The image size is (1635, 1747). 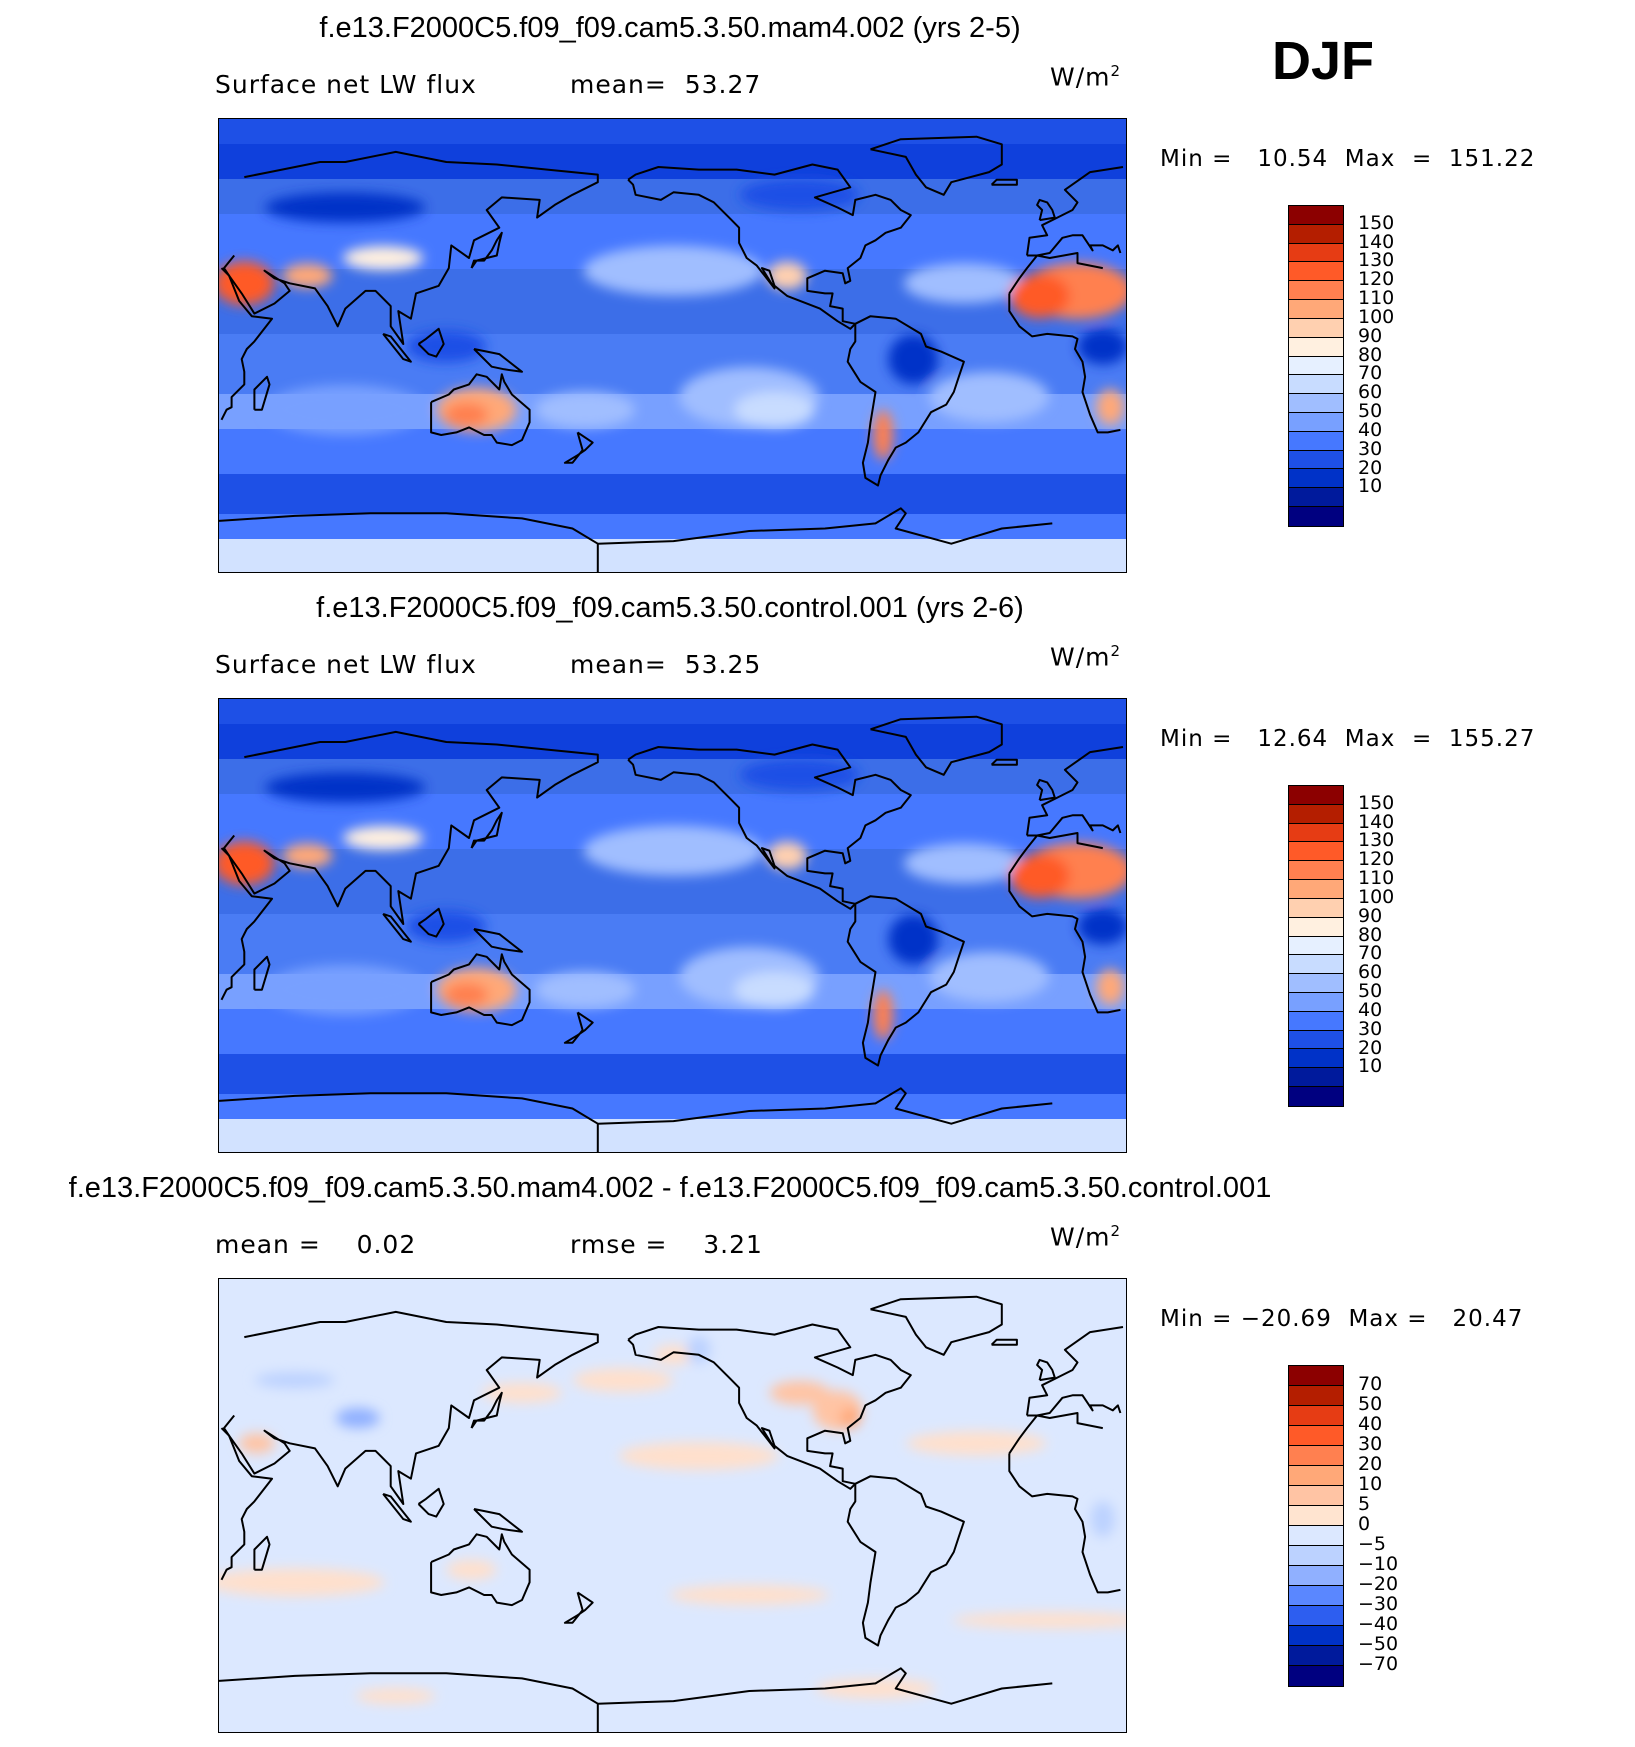 What do you see at coordinates (769, 826) in the screenshot?
I see `coast-namerica` at bounding box center [769, 826].